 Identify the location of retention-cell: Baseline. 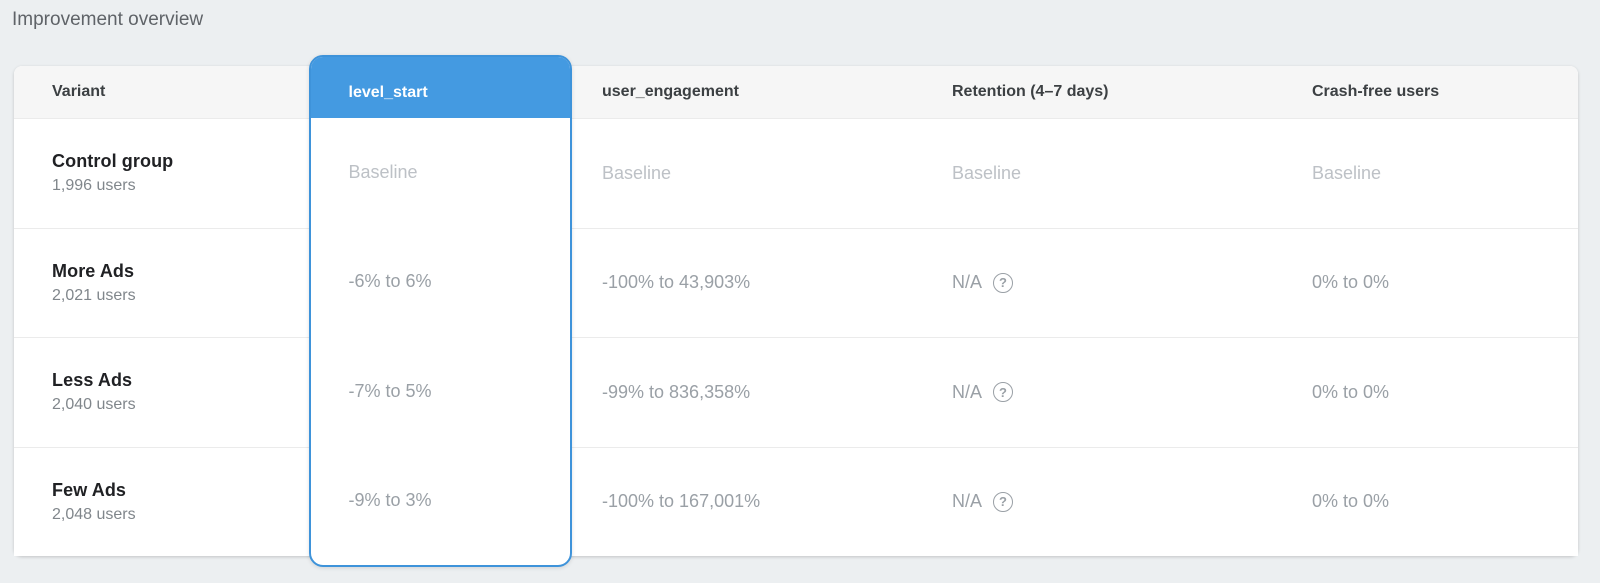
(1095, 173).